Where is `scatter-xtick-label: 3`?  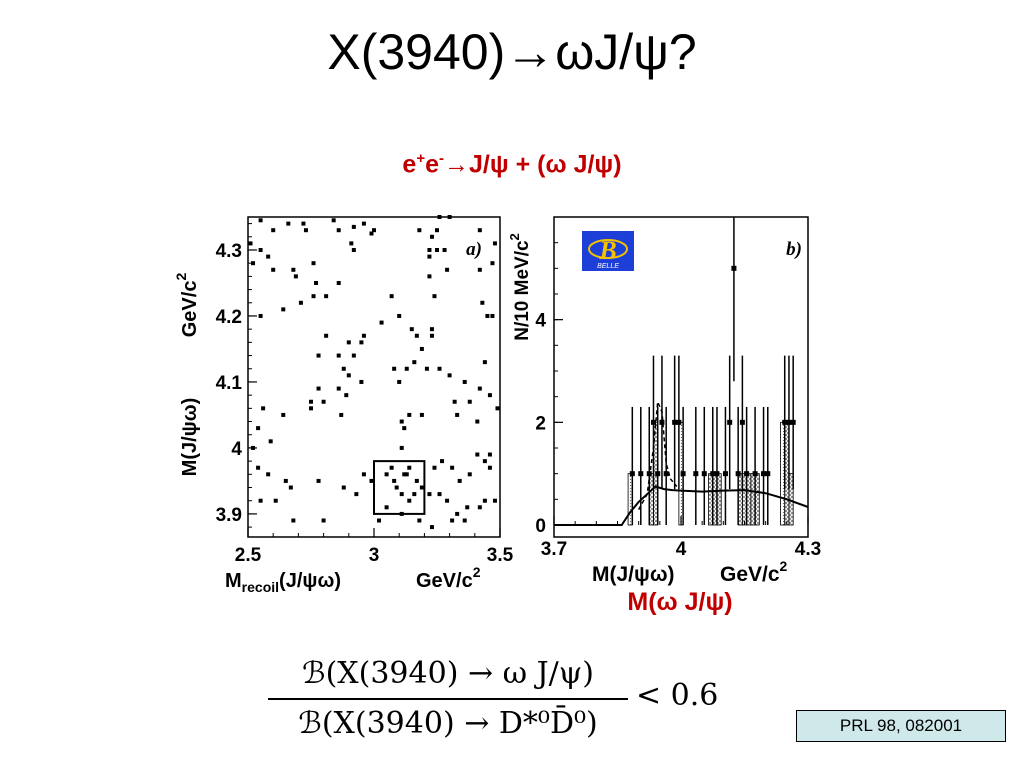
scatter-xtick-label: 3 is located at coordinates (374, 555).